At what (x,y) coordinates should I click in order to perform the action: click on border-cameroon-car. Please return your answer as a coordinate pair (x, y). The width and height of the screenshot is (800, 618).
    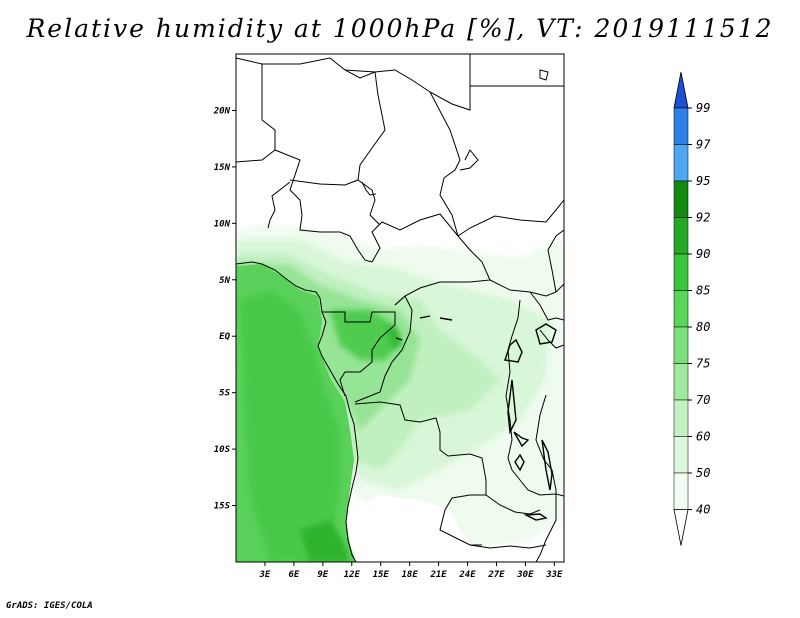
    Looking at the image, I should click on (431, 259).